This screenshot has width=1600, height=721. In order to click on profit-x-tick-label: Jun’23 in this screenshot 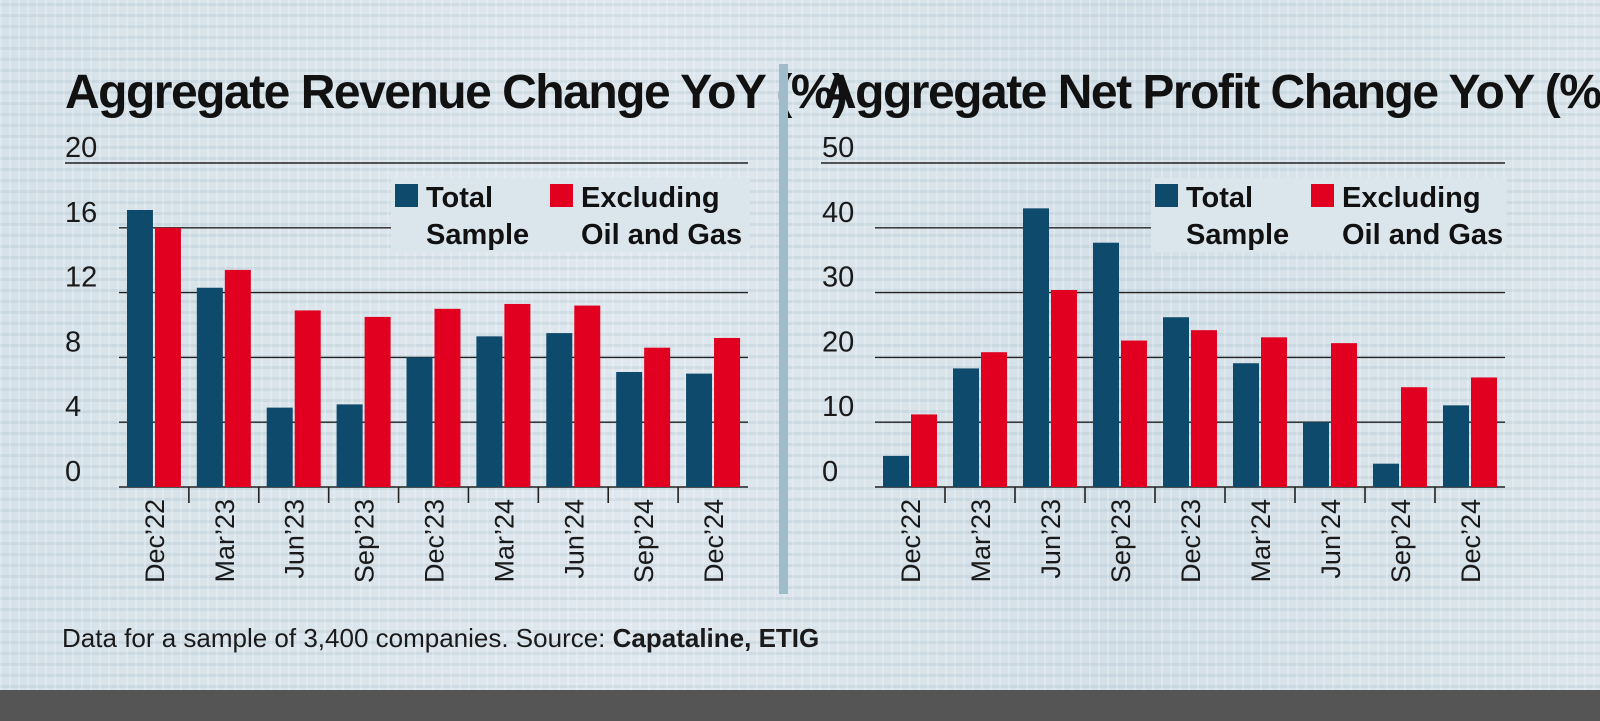, I will do `click(1051, 539)`.